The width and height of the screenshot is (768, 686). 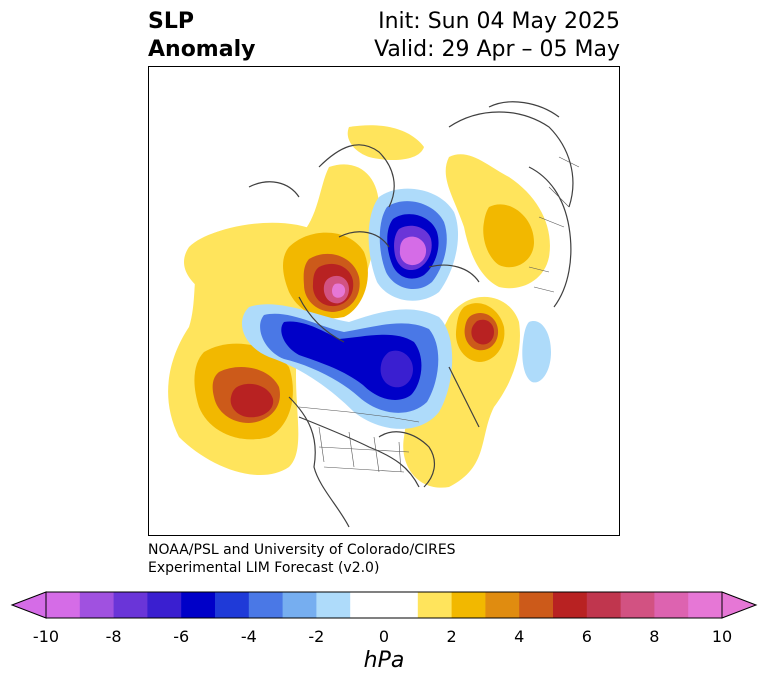 I want to click on colorbar-tick-label: 10, so click(x=722, y=636).